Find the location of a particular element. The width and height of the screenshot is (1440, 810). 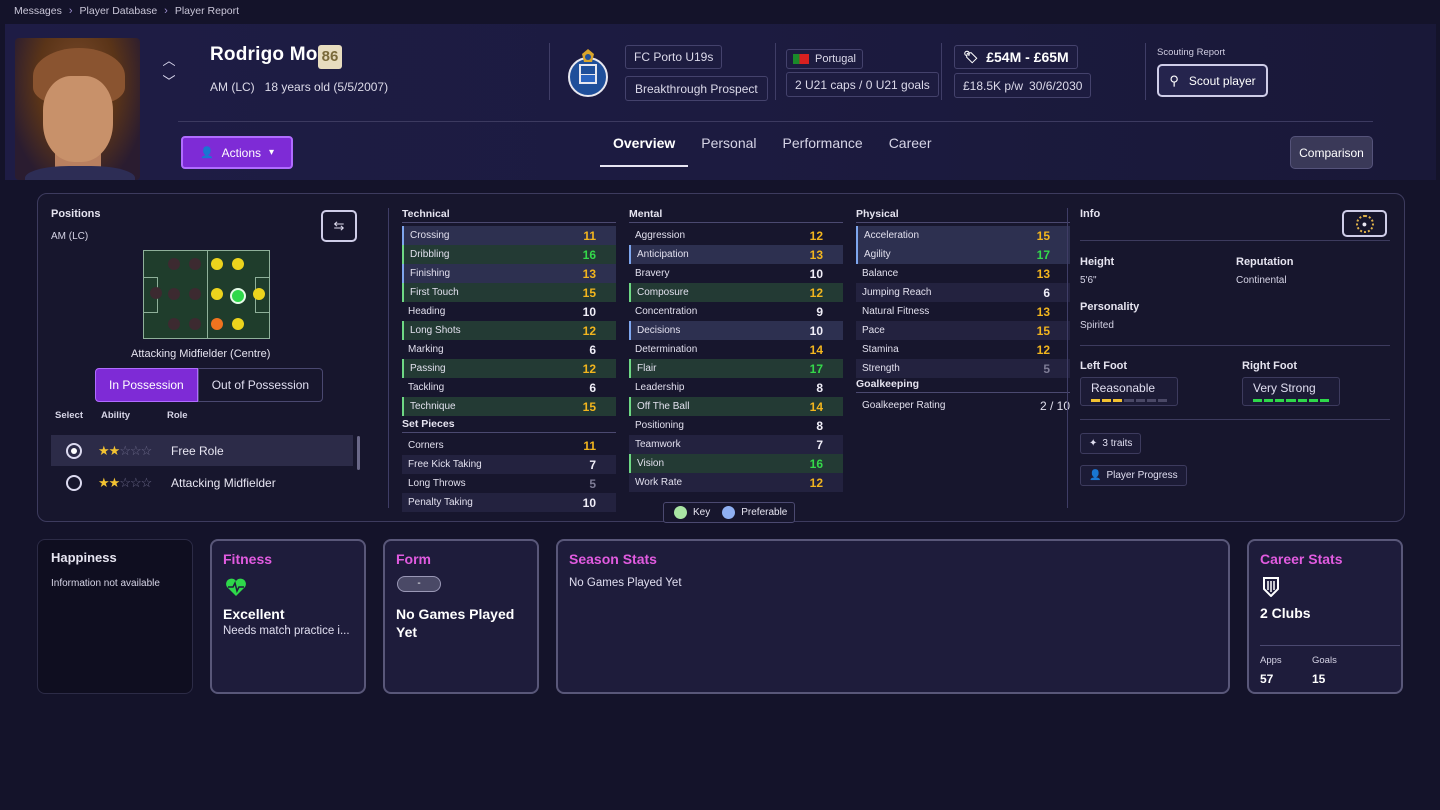

chevron-down-icon: ﹀ is located at coordinates (169, 81).